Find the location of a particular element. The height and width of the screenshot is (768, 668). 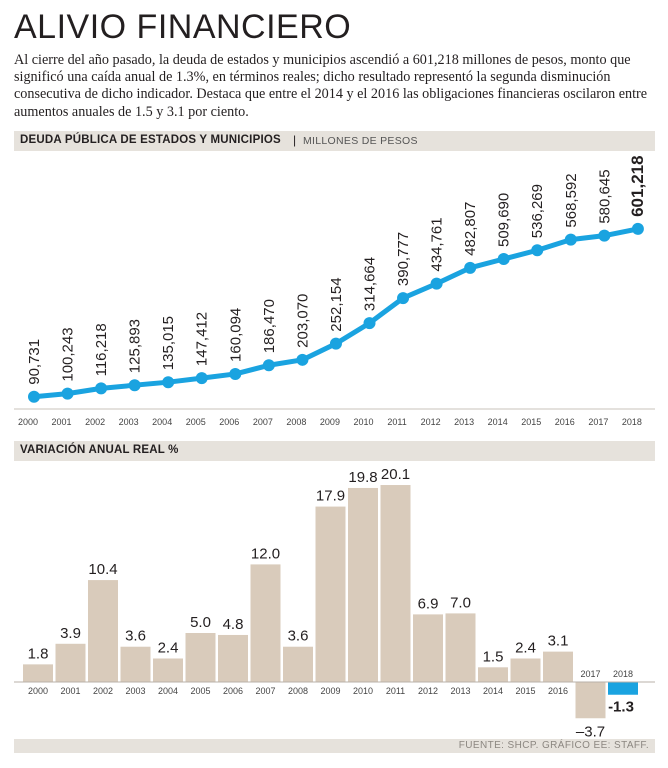

bar-label-2010: 19.8 is located at coordinates (362, 477).